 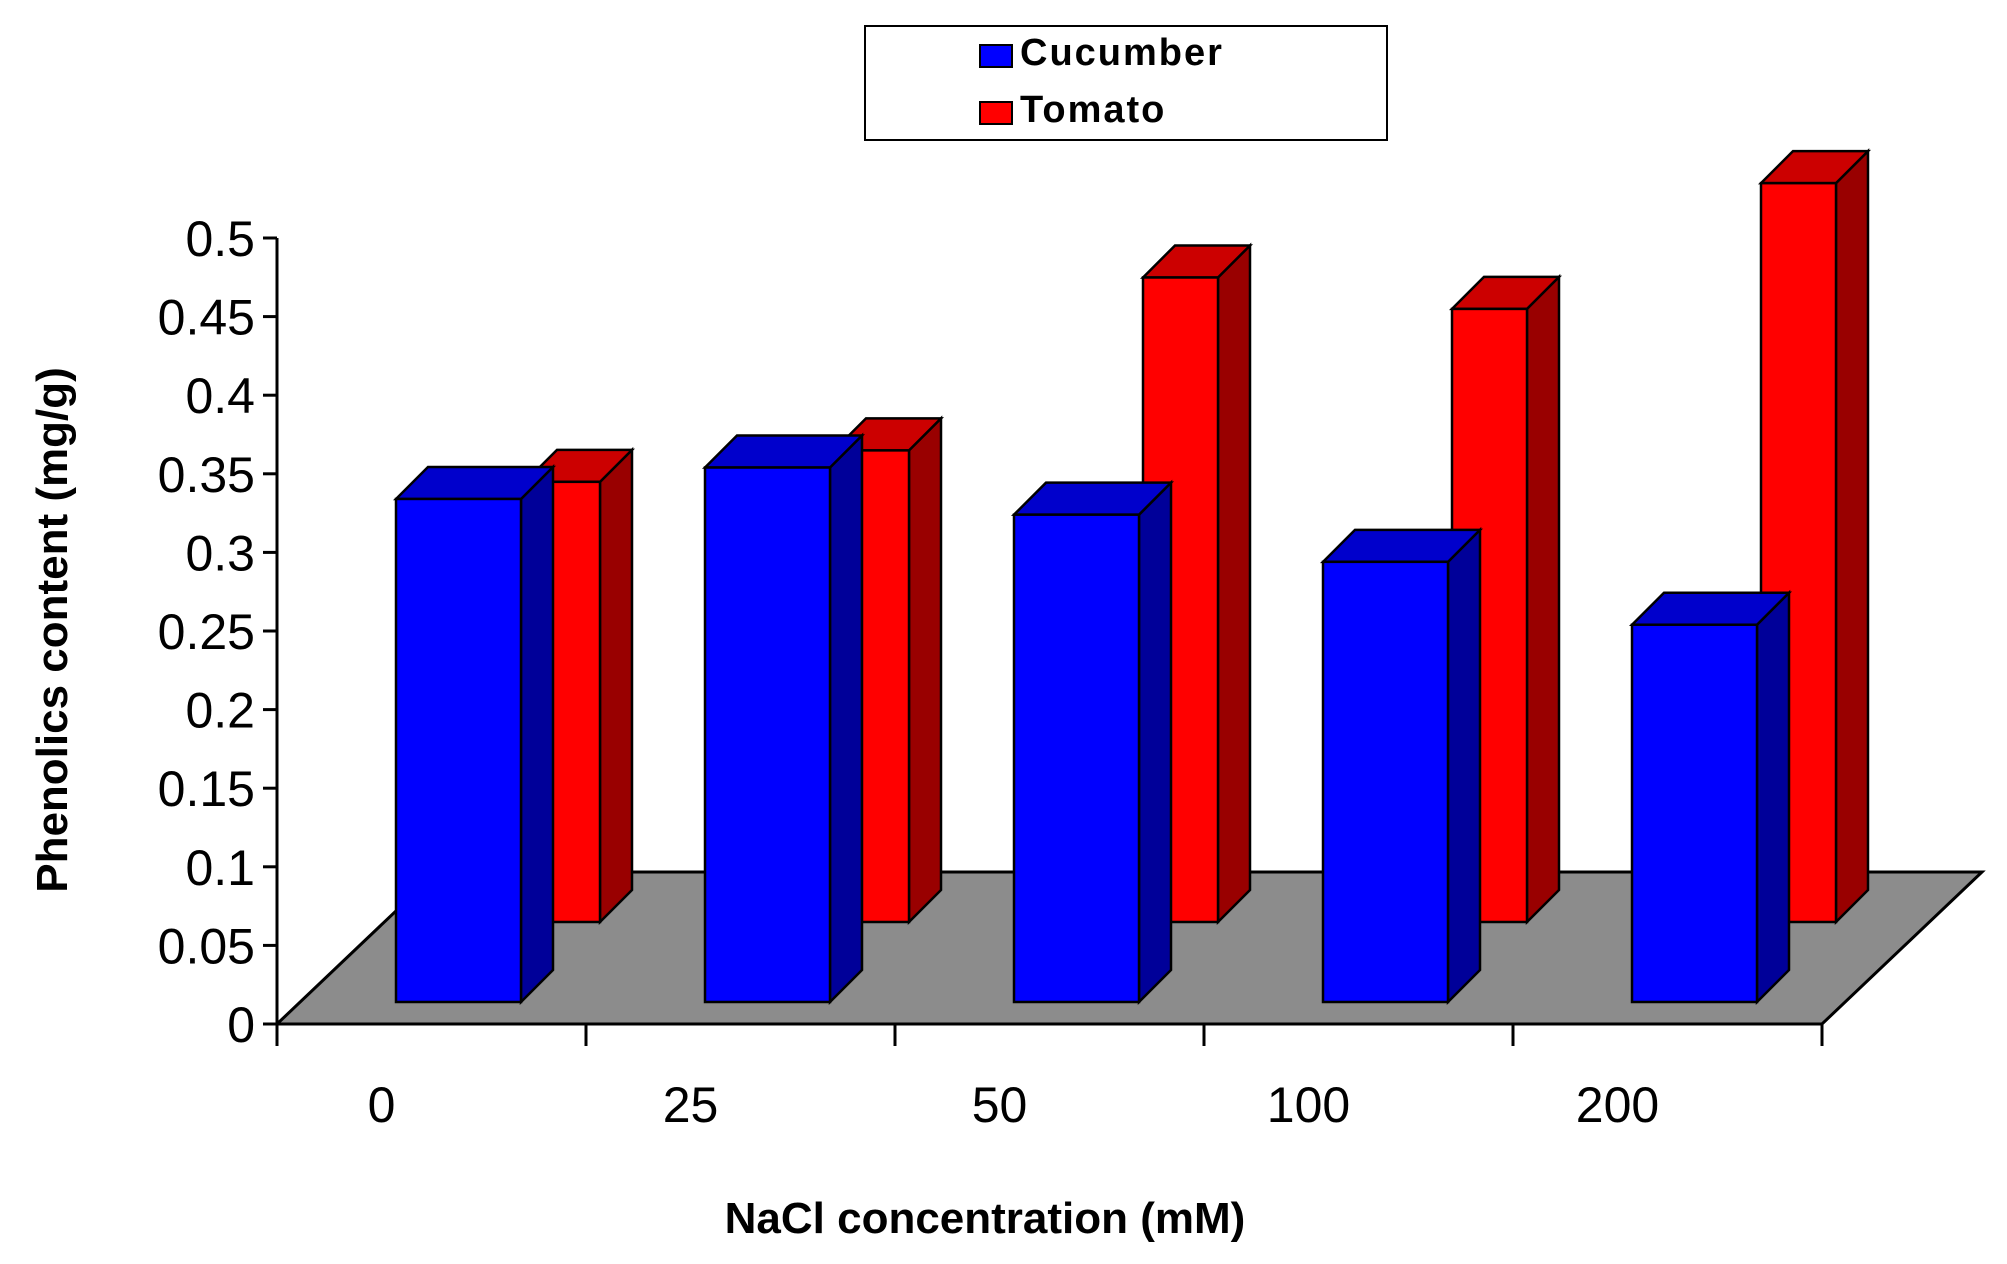 I want to click on chart-legend: Cucumber Tomato, so click(x=1126, y=83).